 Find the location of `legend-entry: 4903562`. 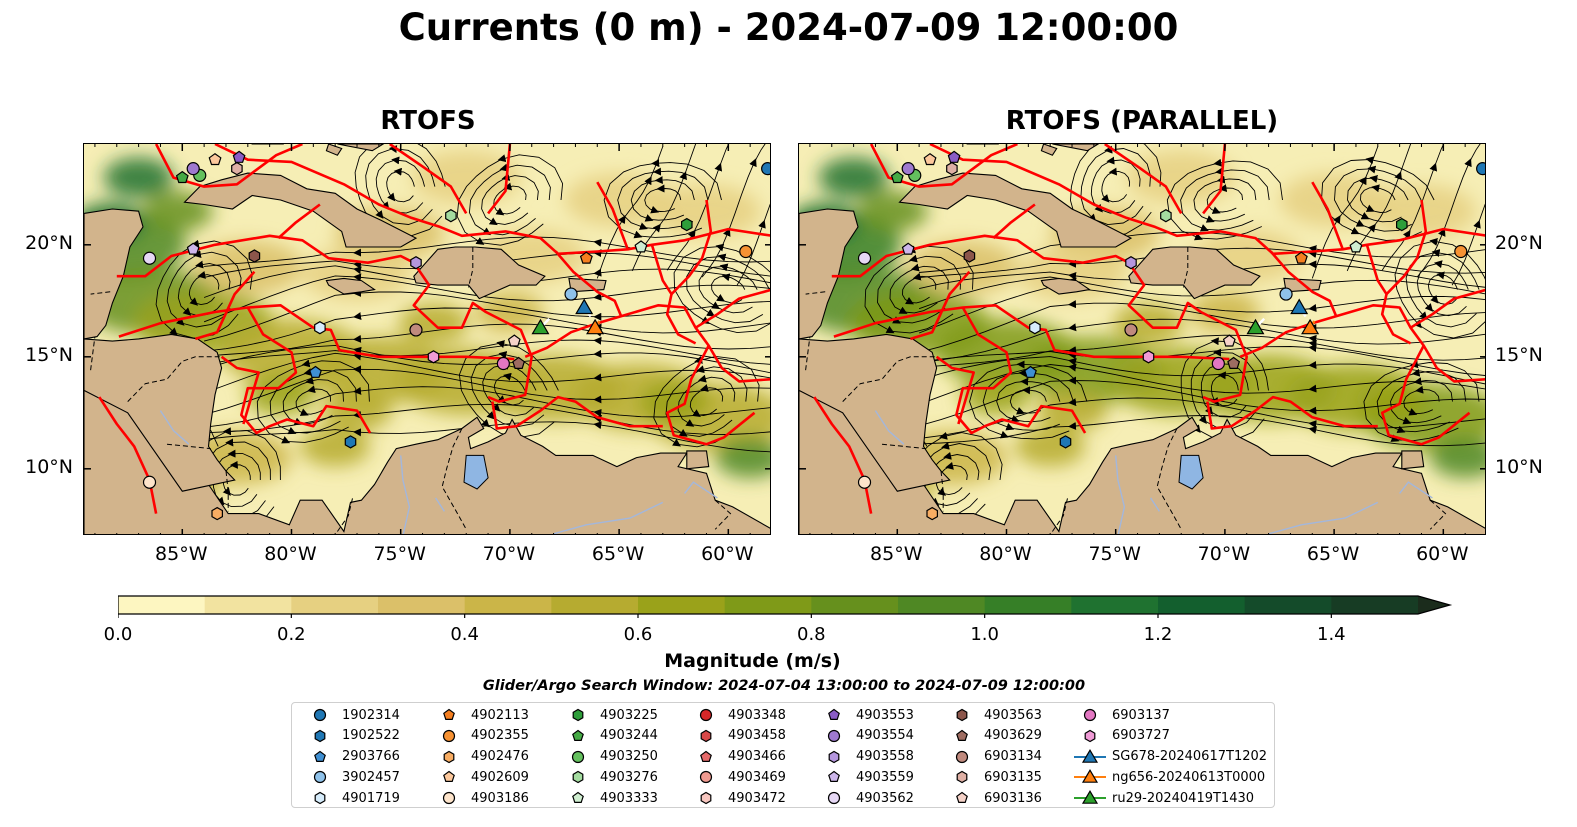

legend-entry: 4903562 is located at coordinates (865, 798).